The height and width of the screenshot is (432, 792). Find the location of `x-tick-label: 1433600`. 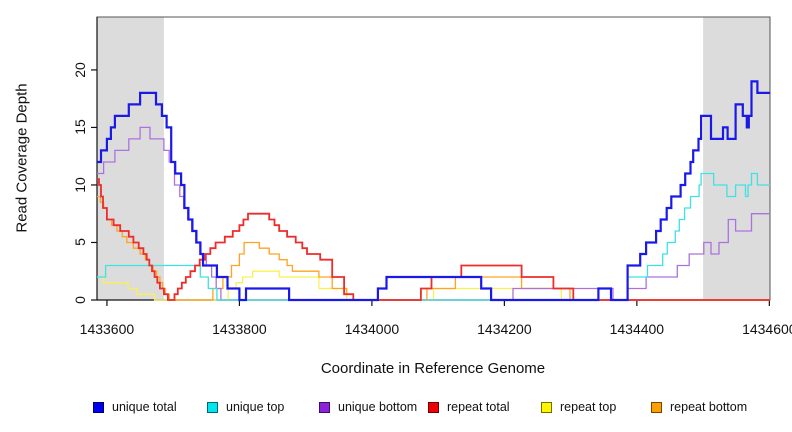

x-tick-label: 1433600 is located at coordinates (107, 329).